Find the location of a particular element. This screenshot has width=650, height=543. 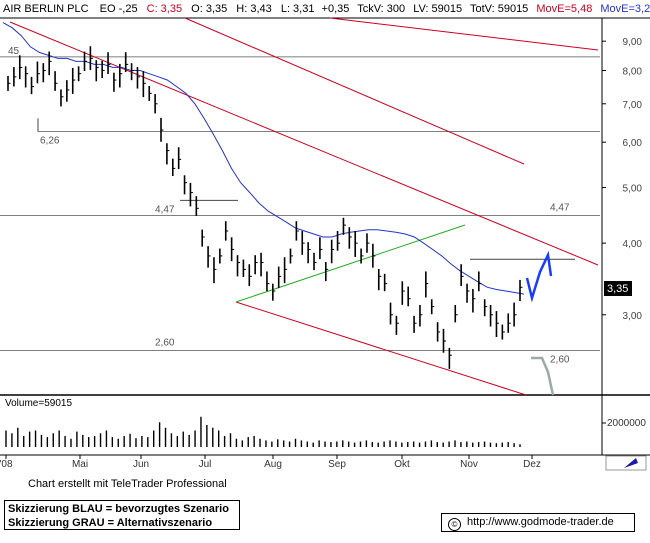

x-tick-label: '08 is located at coordinates (6, 464).